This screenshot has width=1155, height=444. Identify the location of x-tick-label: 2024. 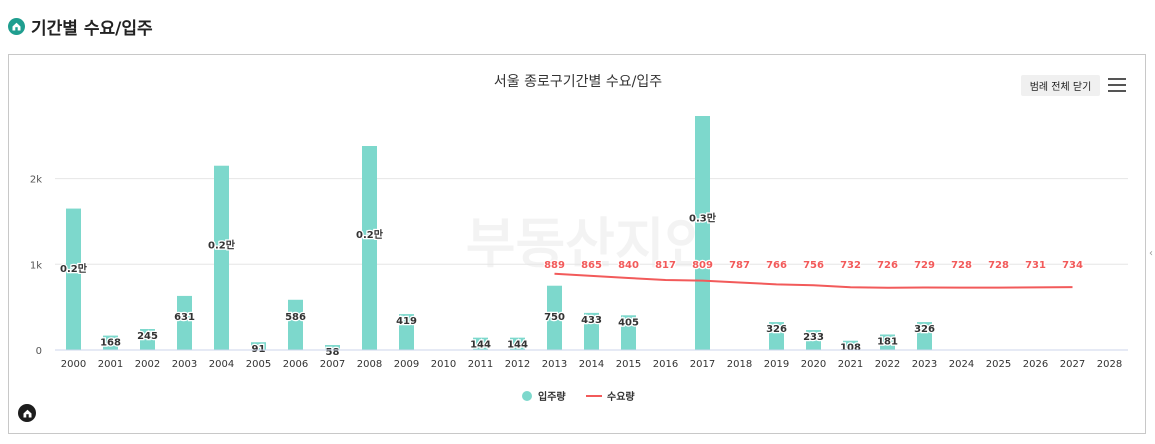
(961, 364).